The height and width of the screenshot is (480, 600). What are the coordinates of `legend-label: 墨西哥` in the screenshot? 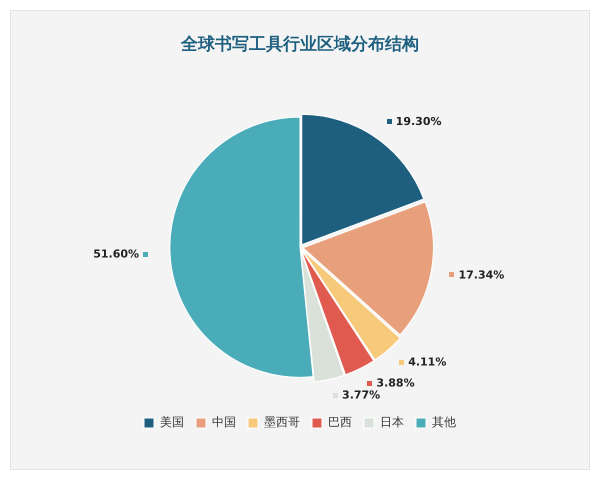 It's located at (282, 422).